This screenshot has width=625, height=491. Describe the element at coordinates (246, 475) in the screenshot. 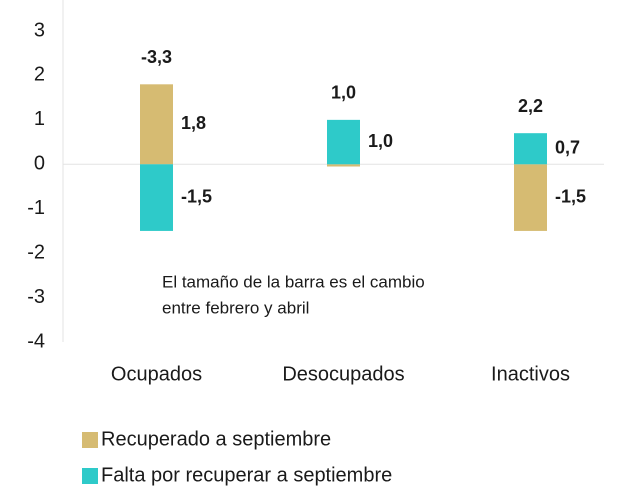

I see `legend-label: Falta por recuperar a septiembre` at that location.